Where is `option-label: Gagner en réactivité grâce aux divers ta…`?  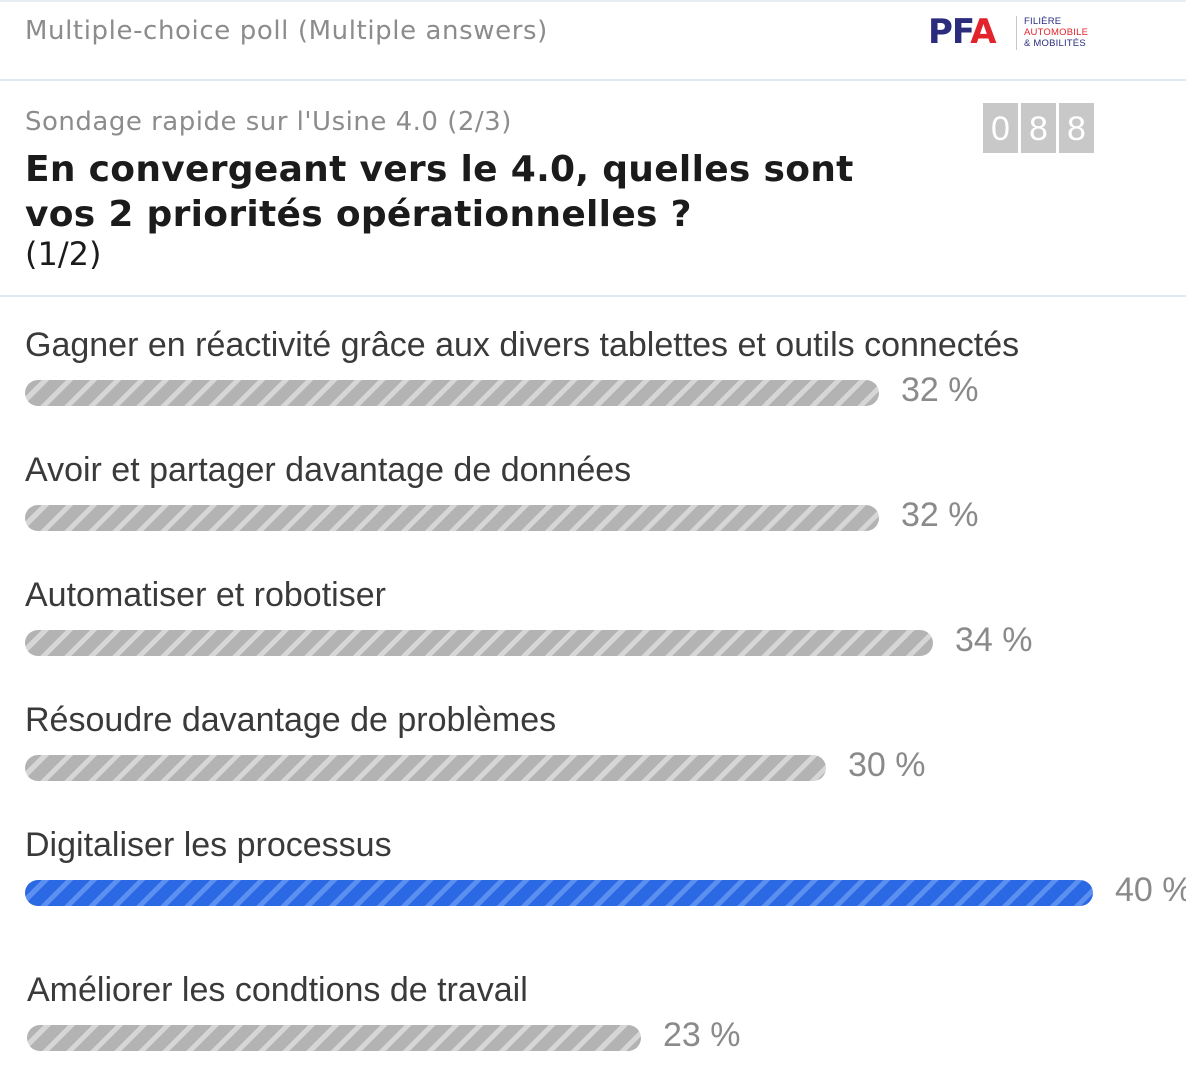
option-label: Gagner en réactivité grâce aux divers ta… is located at coordinates (522, 345).